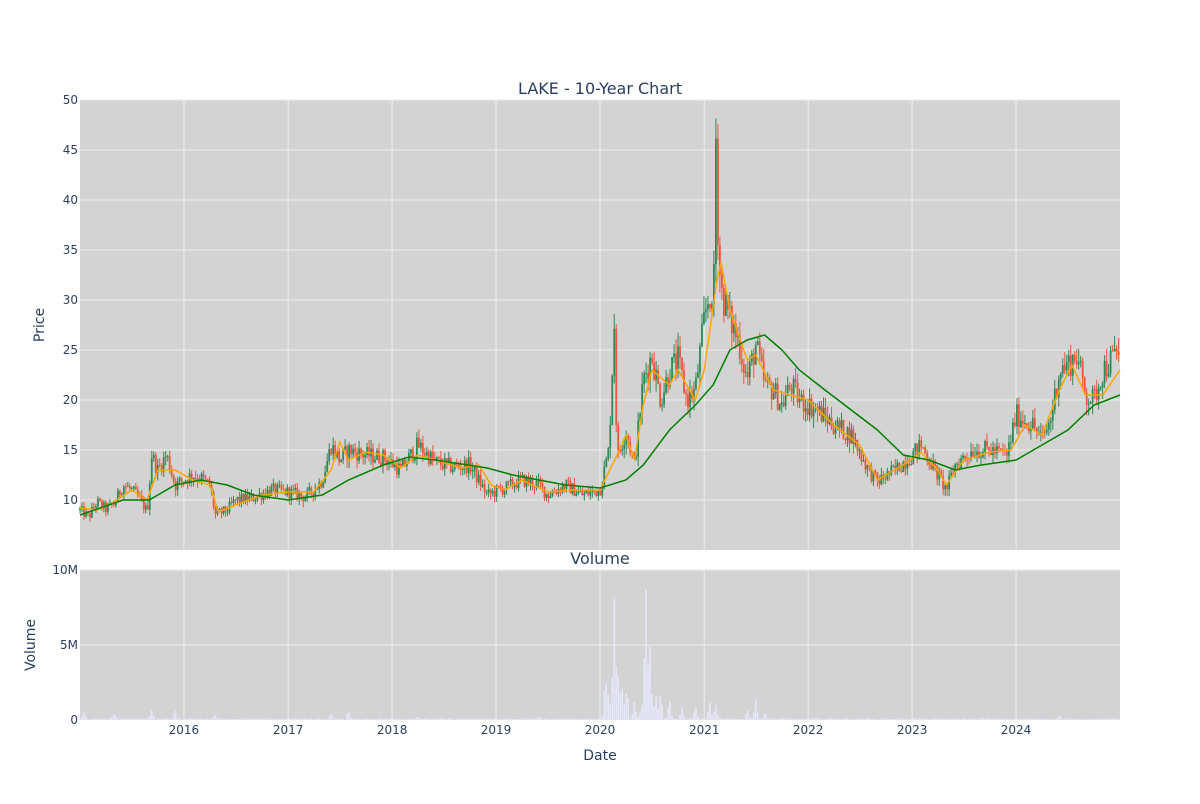 Image resolution: width=1200 pixels, height=804 pixels. What do you see at coordinates (70, 150) in the screenshot?
I see `price-y-tick-label: 45` at bounding box center [70, 150].